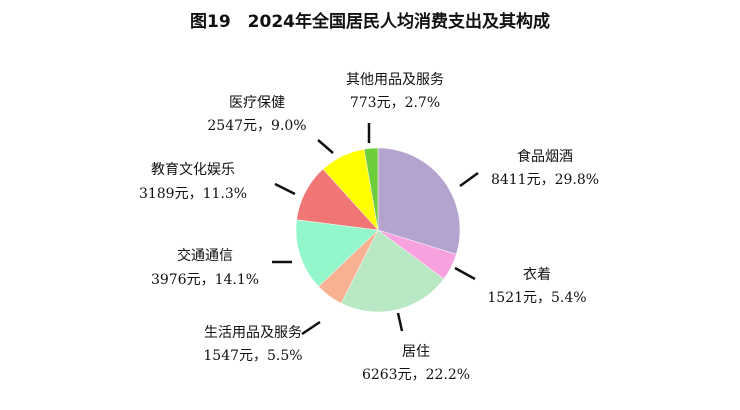 This screenshot has width=740, height=410. I want to click on slice-label: 其他用品及服务, so click(395, 80).